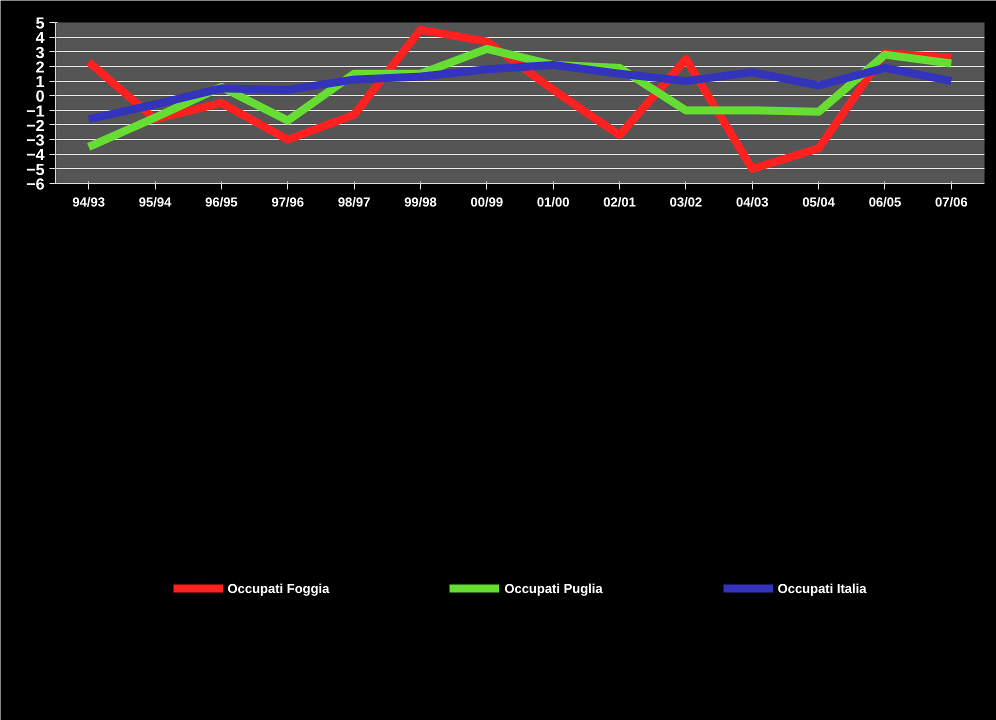 This screenshot has width=996, height=720. I want to click on x-tick-label: 97/96, so click(287, 202).